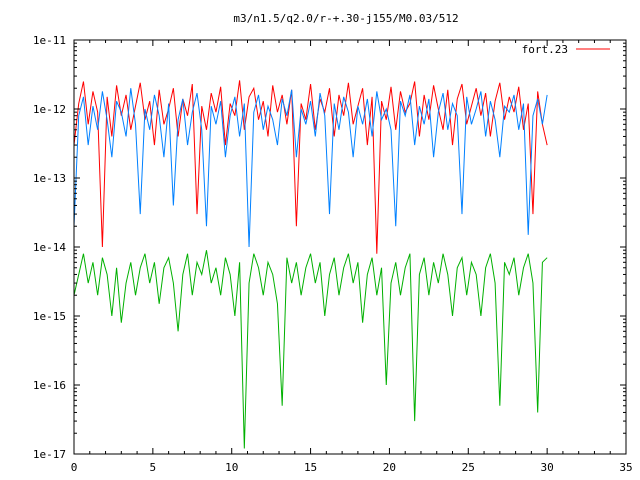 The height and width of the screenshot is (480, 640). Describe the element at coordinates (74, 467) in the screenshot. I see `x-tick-label: 0` at that location.